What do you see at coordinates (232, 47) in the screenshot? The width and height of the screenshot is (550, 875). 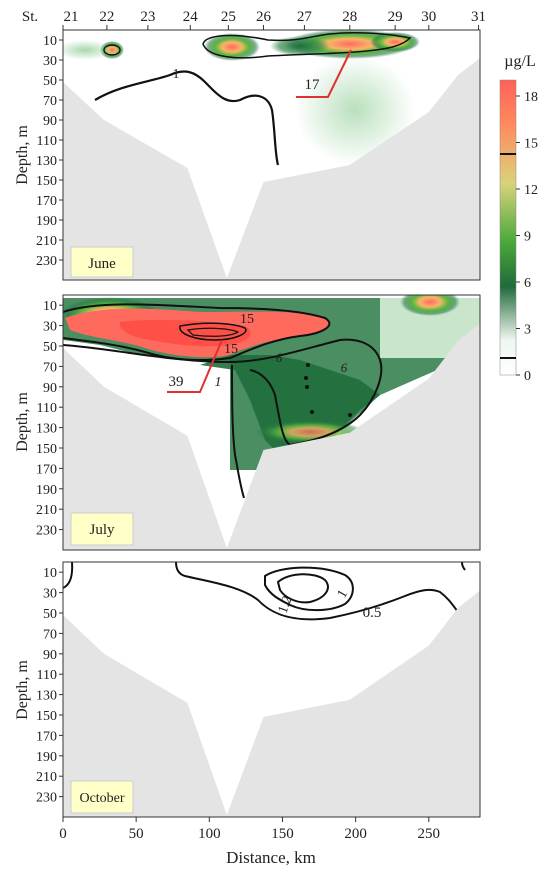 I see `june-hotspot-st25` at bounding box center [232, 47].